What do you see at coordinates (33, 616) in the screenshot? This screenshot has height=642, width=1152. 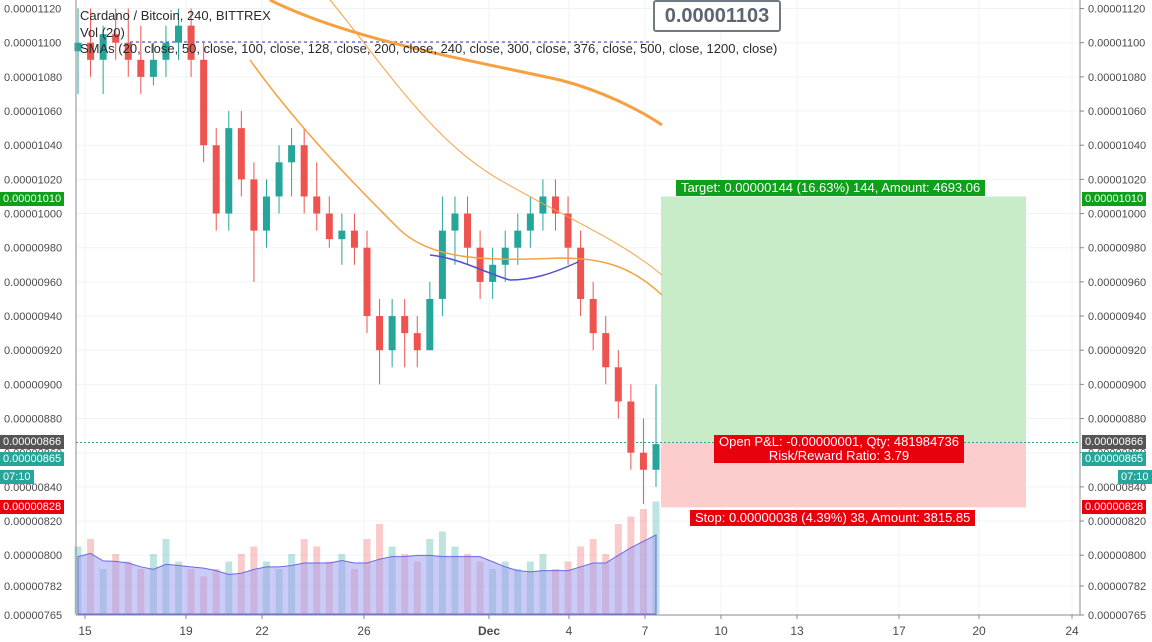 I see `left-tick-label: 0.00000765` at bounding box center [33, 616].